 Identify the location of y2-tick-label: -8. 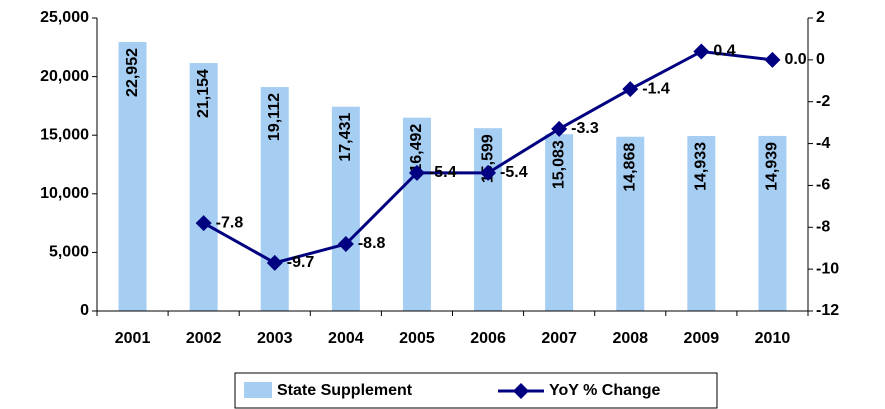
(823, 227).